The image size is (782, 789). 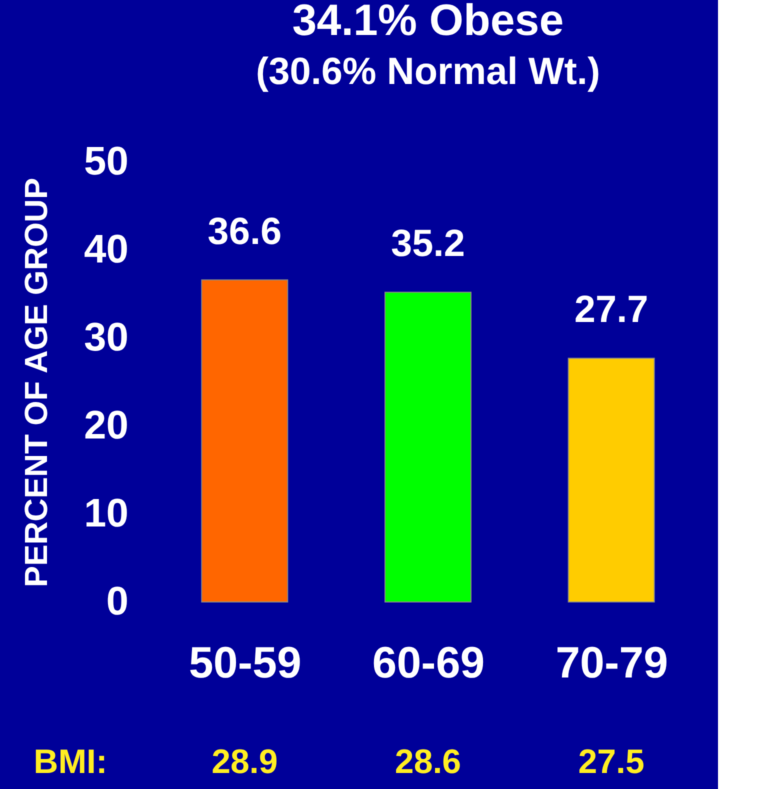 I want to click on data-label: 35.2, so click(x=428, y=244).